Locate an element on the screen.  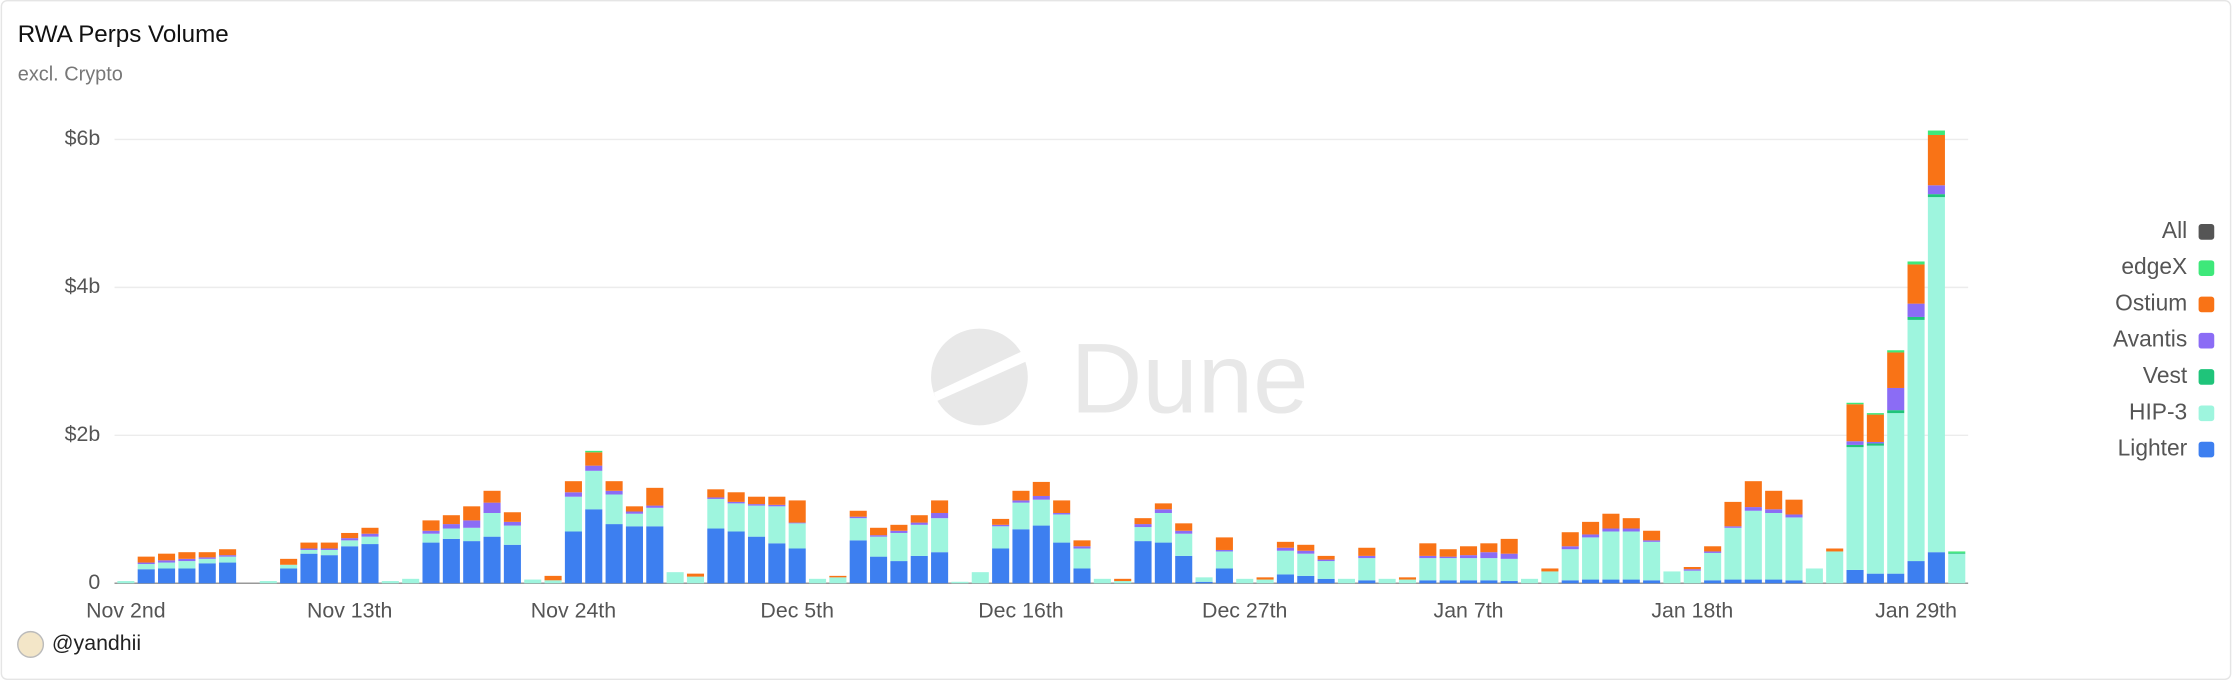
x-tick-label: Dec 27th is located at coordinates (1244, 610).